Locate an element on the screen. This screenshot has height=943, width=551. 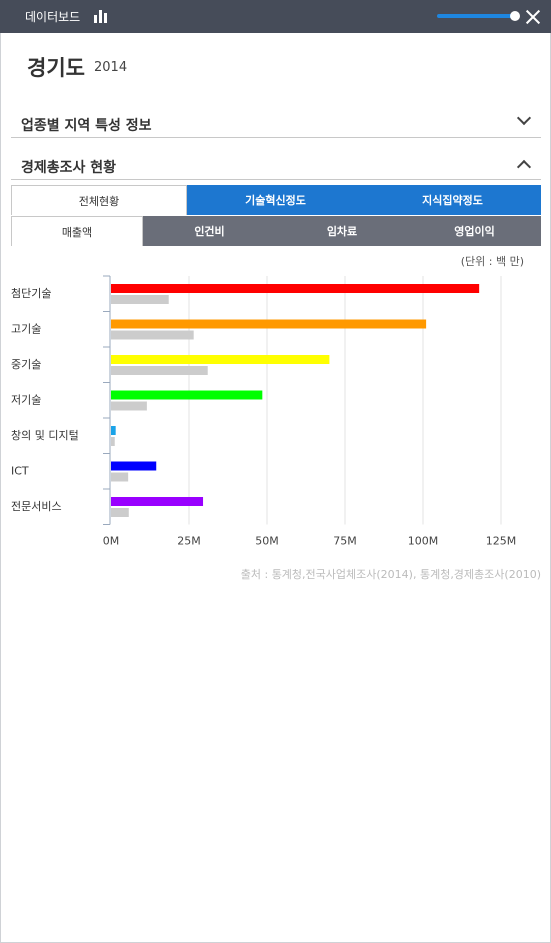
main-tabs: 전체현황 기술혁신정도 지식집약정도 is located at coordinates (276, 200).